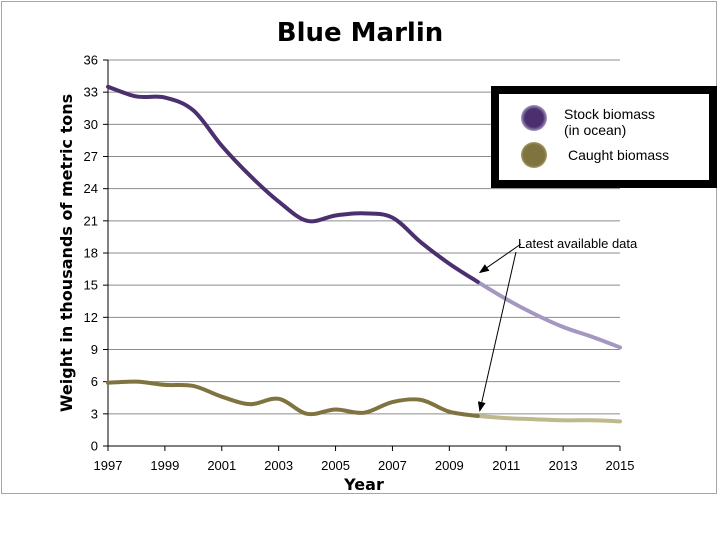 The image size is (720, 540). What do you see at coordinates (108, 465) in the screenshot?
I see `x-tick-label: 1997` at bounding box center [108, 465].